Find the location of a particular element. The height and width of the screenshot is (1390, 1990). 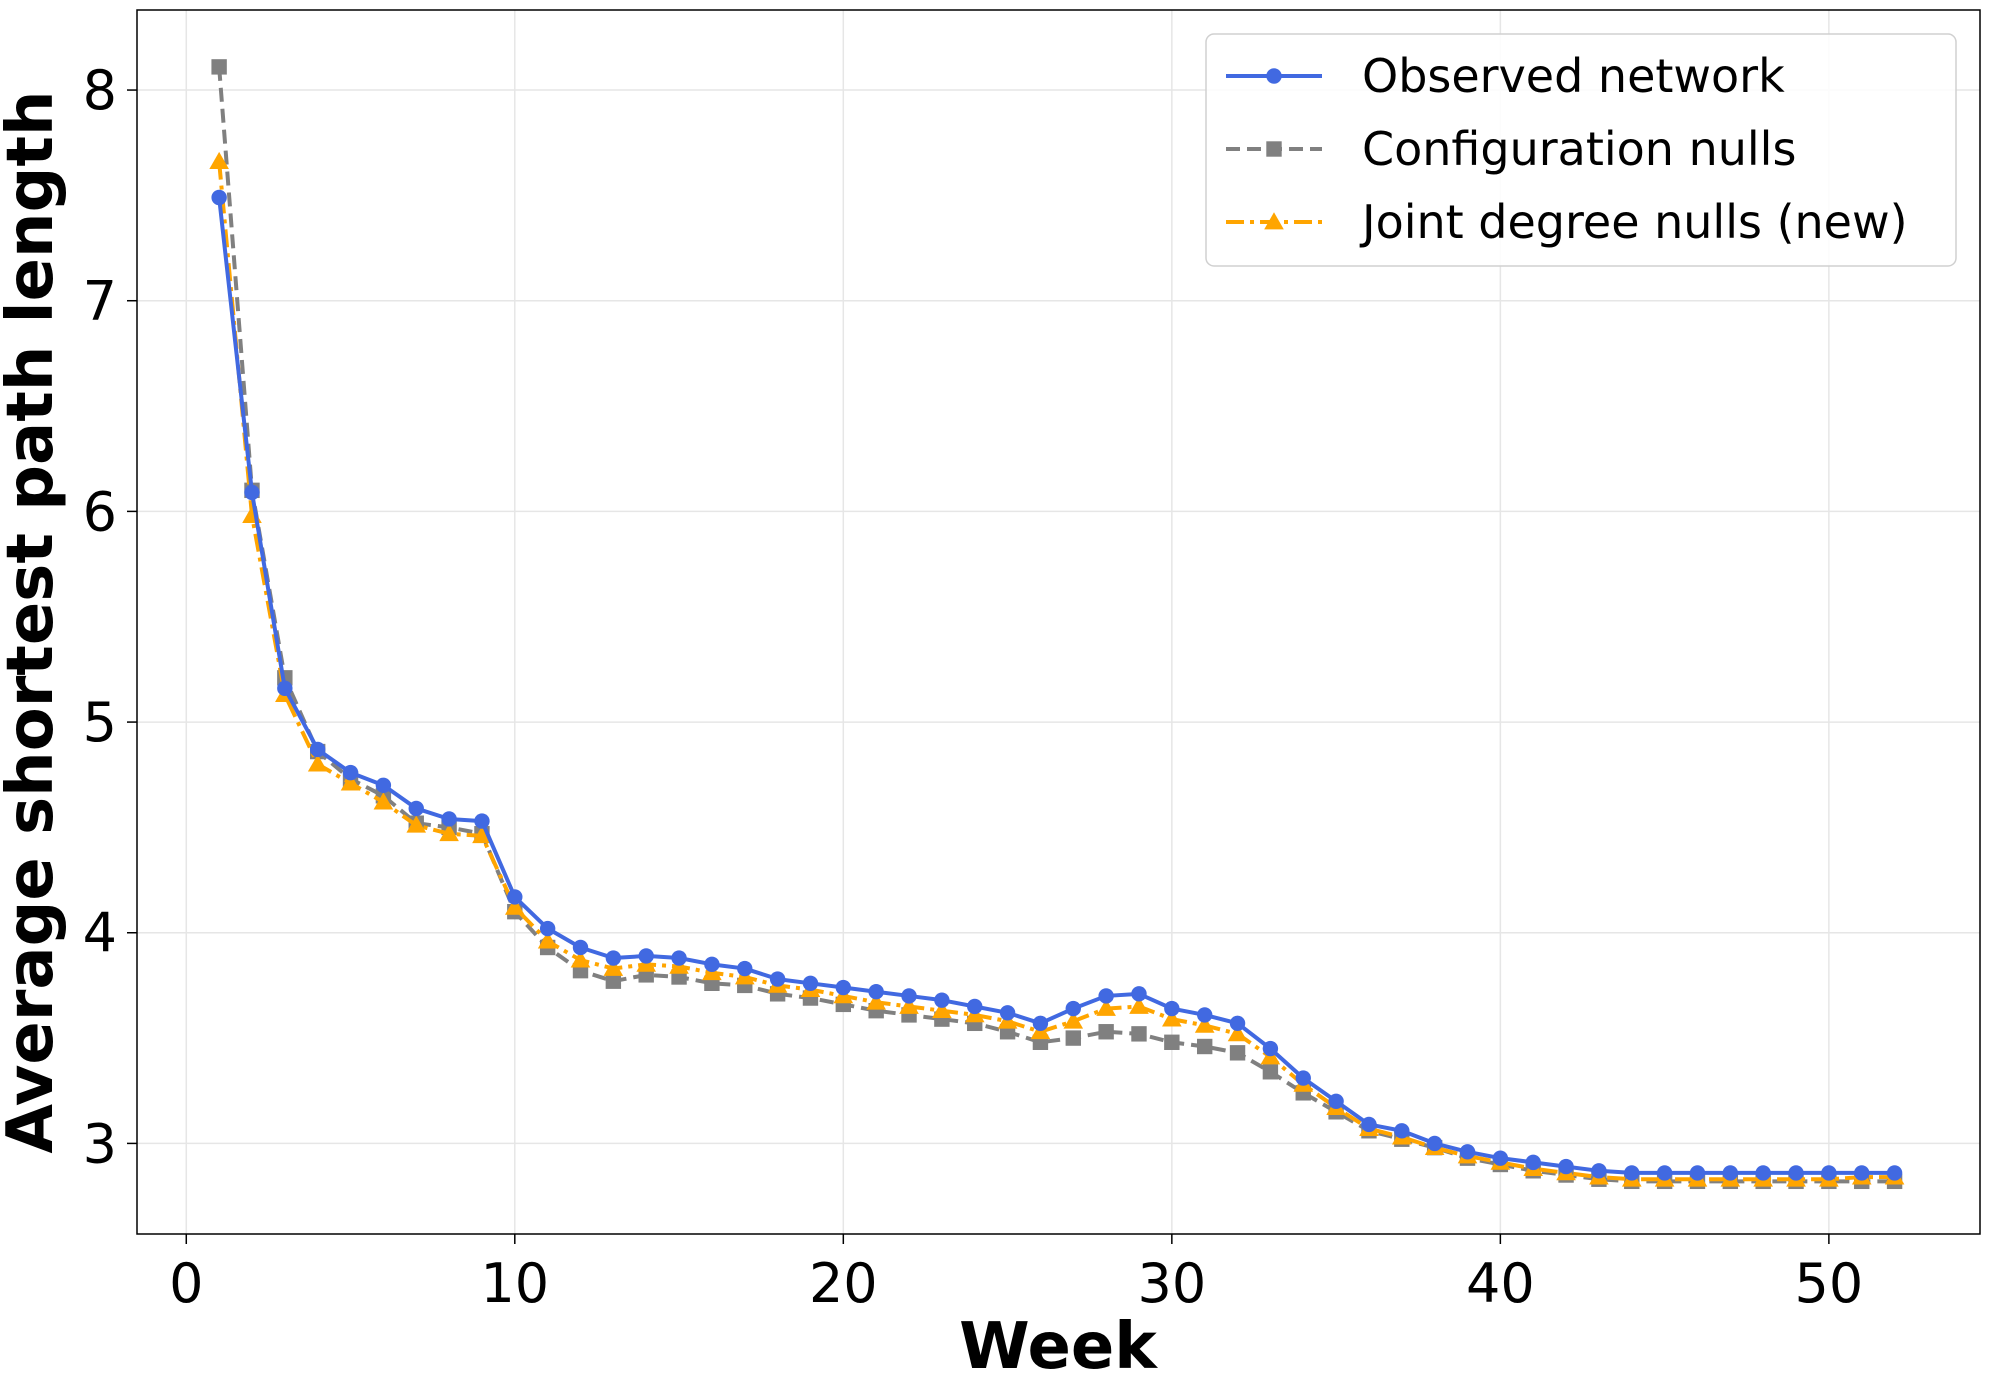

x-tick-label: 0 is located at coordinates (186, 1283).